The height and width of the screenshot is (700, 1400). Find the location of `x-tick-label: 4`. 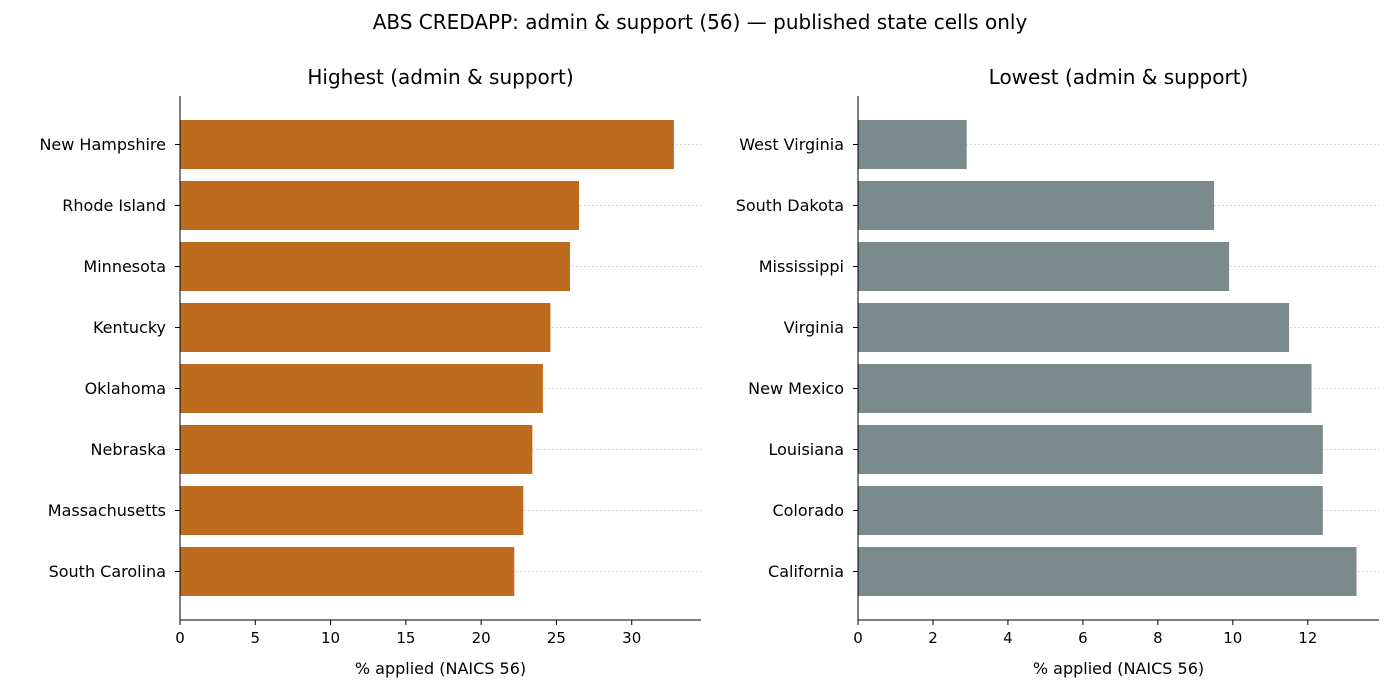

x-tick-label: 4 is located at coordinates (1008, 638).